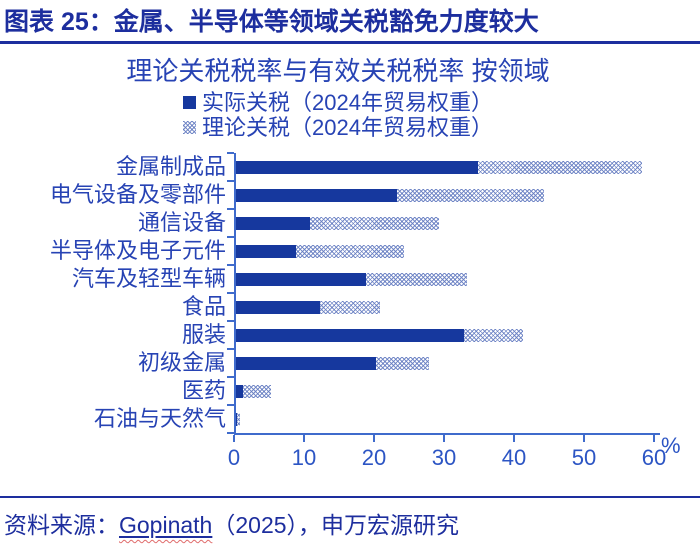 The width and height of the screenshot is (700, 546). I want to click on category-row: 石油与天然气, so click(338, 419).